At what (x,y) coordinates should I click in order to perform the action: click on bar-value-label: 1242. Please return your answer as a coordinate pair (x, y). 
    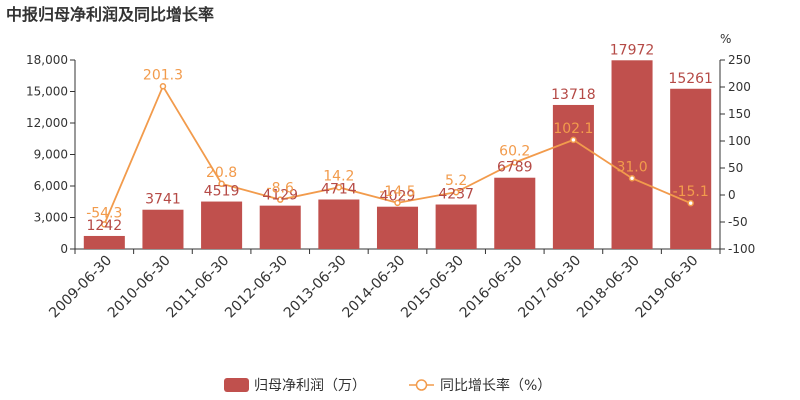
    Looking at the image, I should click on (104, 226).